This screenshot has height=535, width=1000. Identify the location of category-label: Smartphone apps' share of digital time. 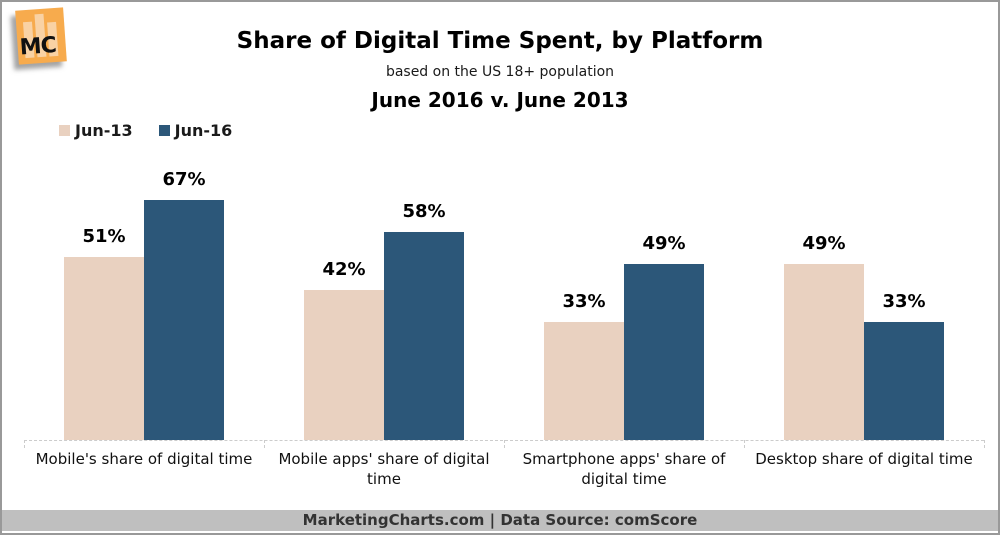
(624, 469).